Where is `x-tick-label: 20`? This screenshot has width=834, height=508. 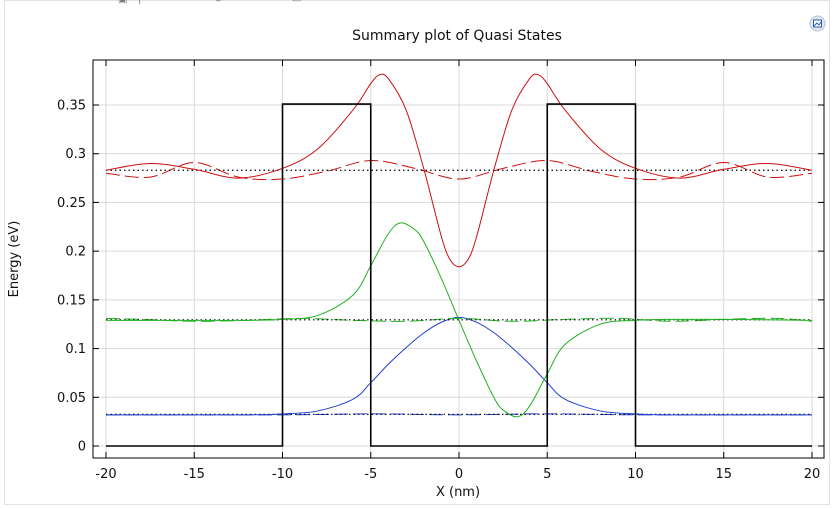
x-tick-label: 20 is located at coordinates (812, 474).